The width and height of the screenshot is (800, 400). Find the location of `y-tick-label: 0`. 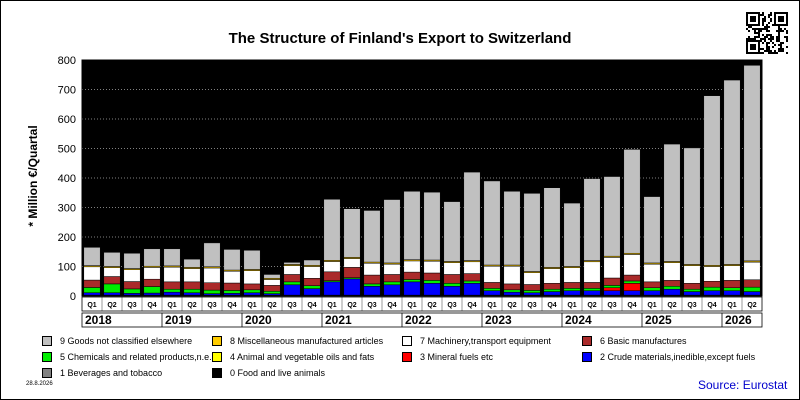

y-tick-label: 0 is located at coordinates (73, 297).